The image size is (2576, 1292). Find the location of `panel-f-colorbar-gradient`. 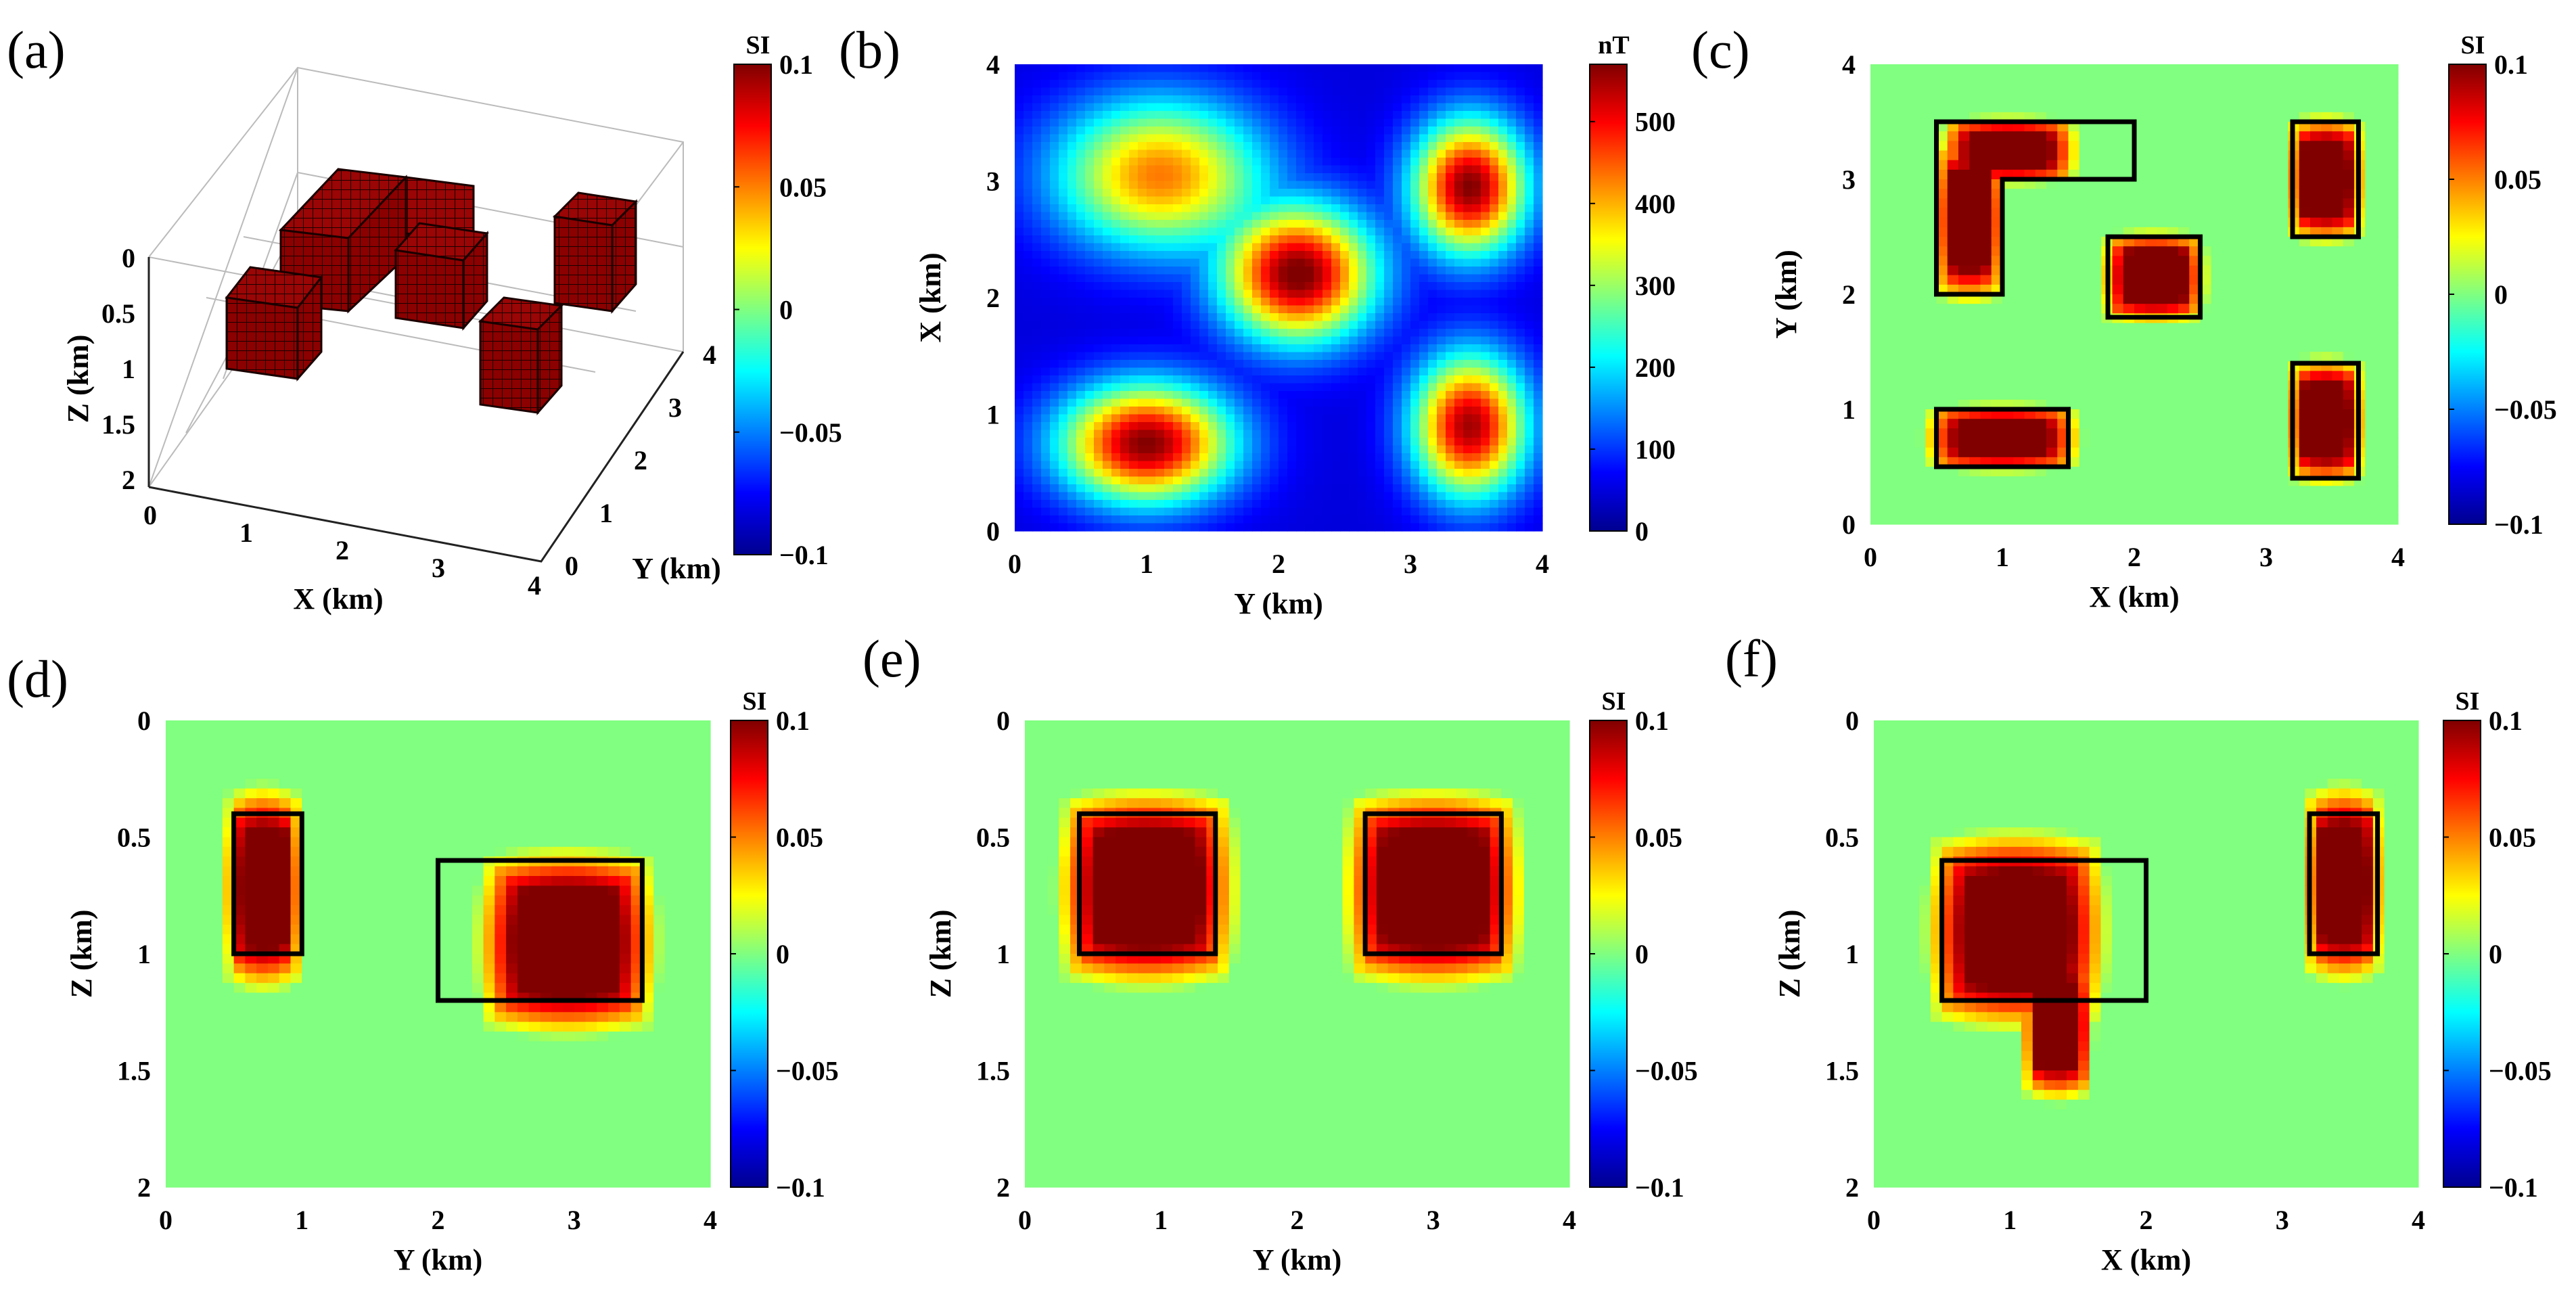

panel-f-colorbar-gradient is located at coordinates (2462, 954).